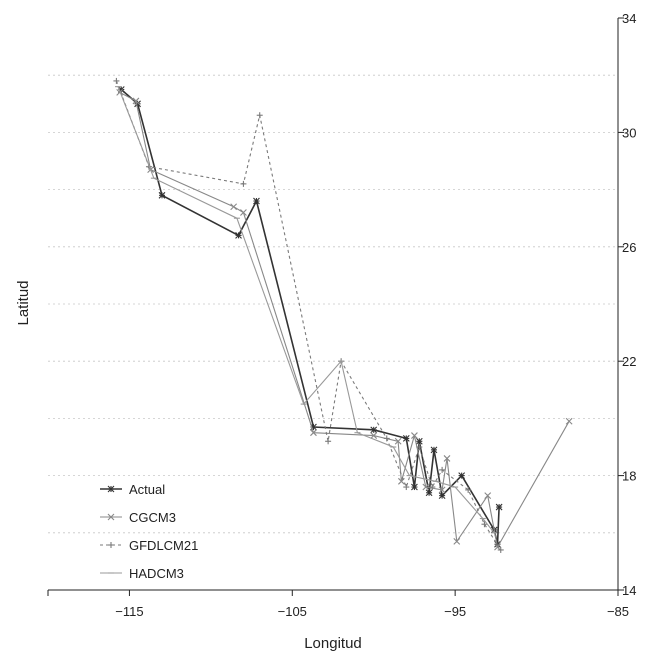 This screenshot has width=656, height=654. What do you see at coordinates (149, 531) in the screenshot?
I see `legend: Actual CGCM3 GFDLCM21 HADCM3` at bounding box center [149, 531].